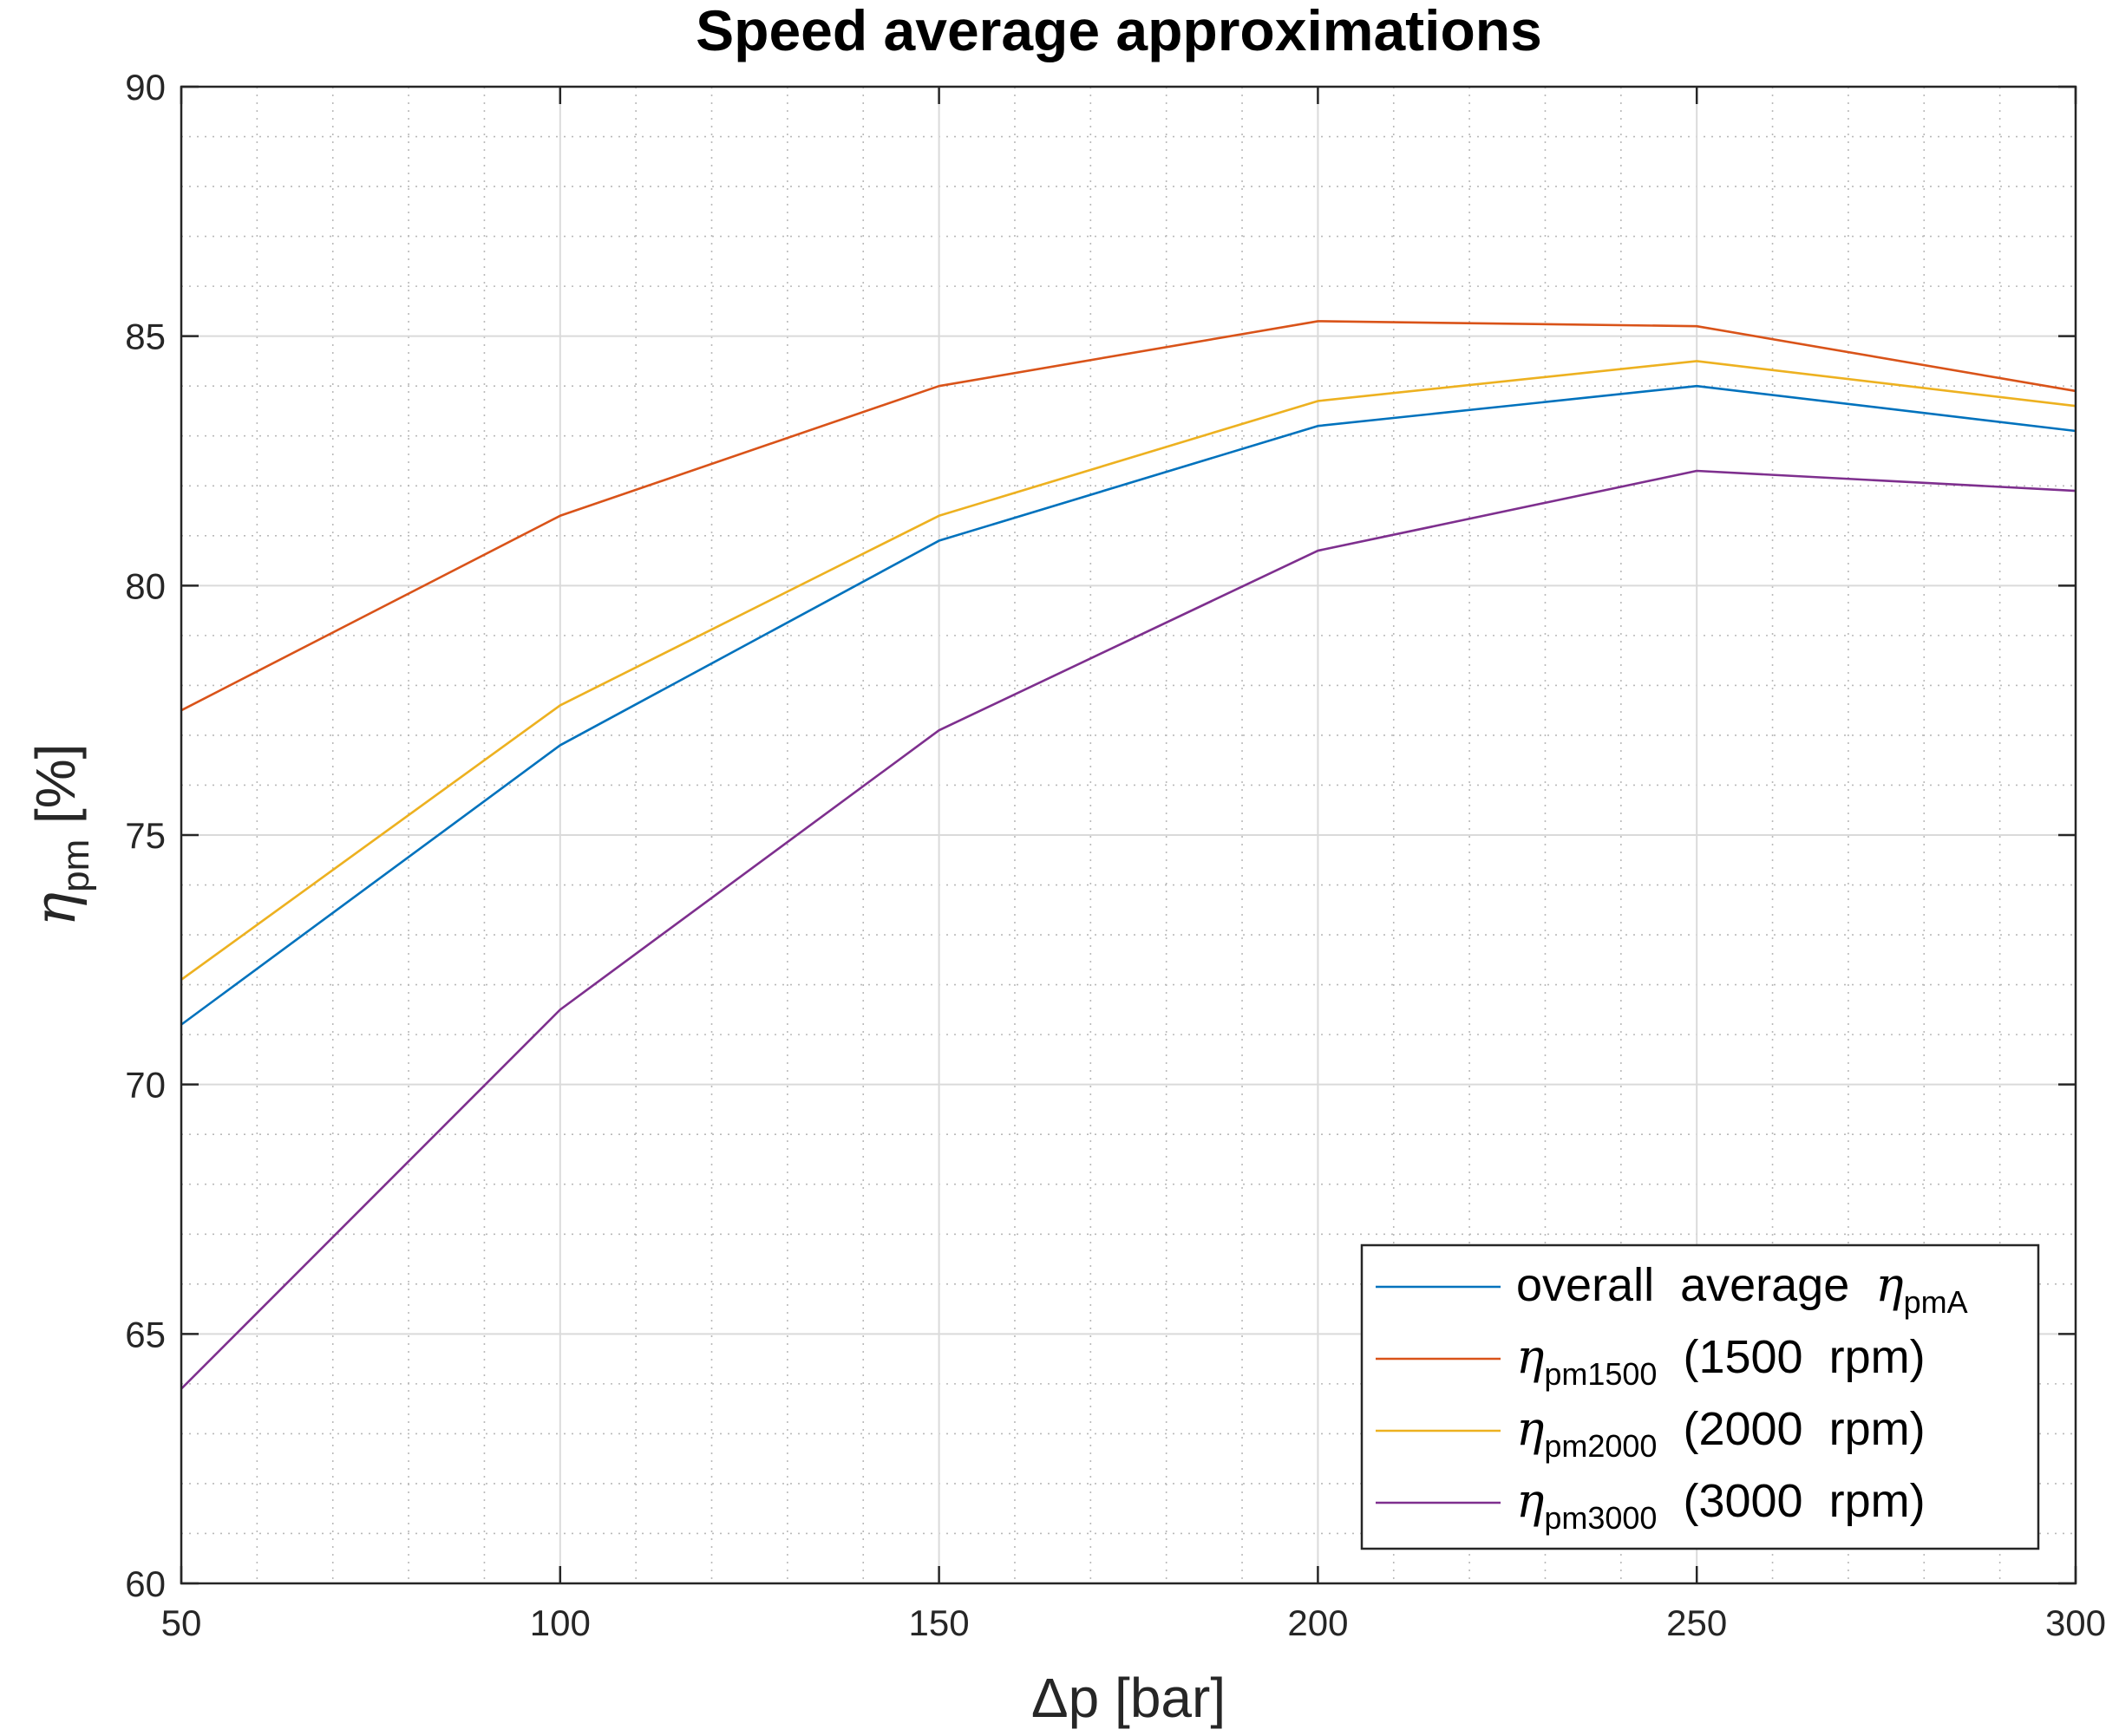 The height and width of the screenshot is (1736, 2119). Describe the element at coordinates (2075, 1622) in the screenshot. I see `x-tick-label: 300` at that location.